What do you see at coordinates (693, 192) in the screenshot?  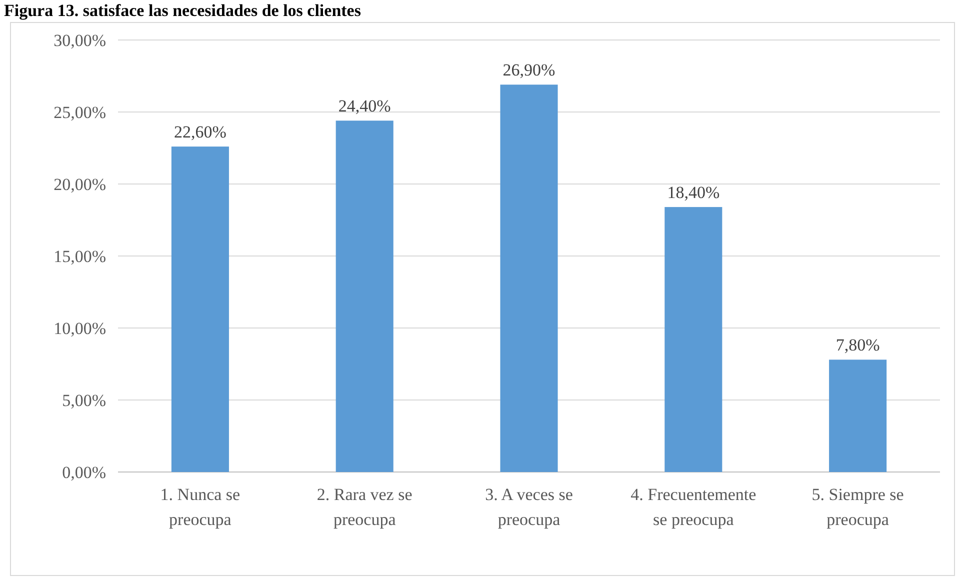 I see `data-label: 18,40%` at bounding box center [693, 192].